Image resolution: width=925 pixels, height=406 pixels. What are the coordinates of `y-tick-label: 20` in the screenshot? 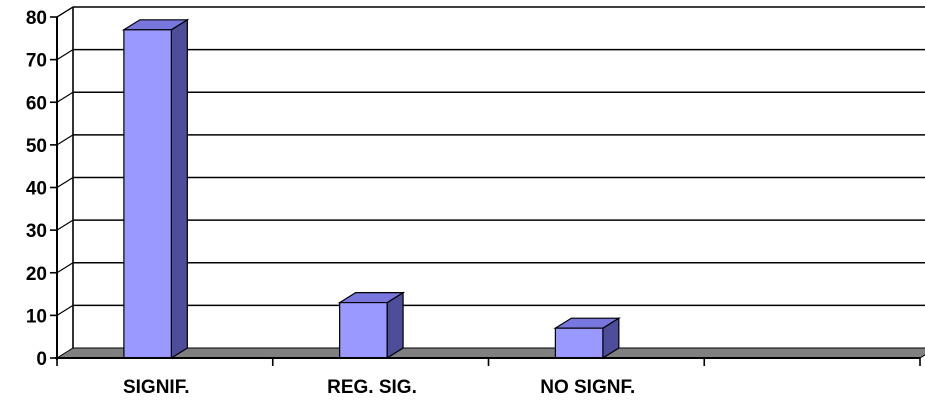 It's located at (36, 274).